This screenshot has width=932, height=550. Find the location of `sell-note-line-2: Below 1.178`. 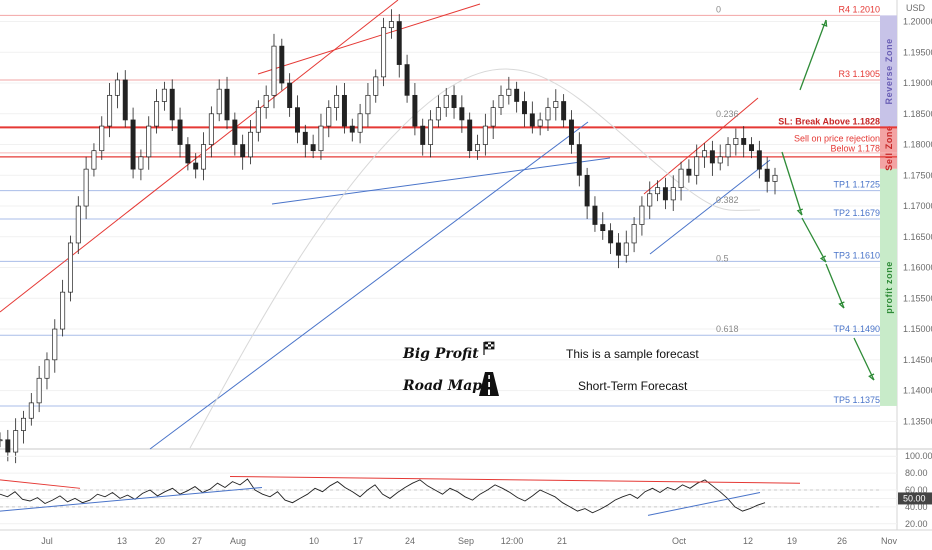

sell-note-line-2: Below 1.178 is located at coordinates (855, 148).